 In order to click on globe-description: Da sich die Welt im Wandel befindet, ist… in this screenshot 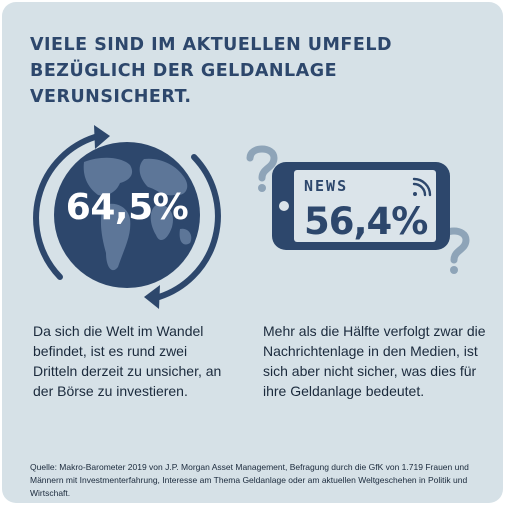, I will do `click(127, 361)`.